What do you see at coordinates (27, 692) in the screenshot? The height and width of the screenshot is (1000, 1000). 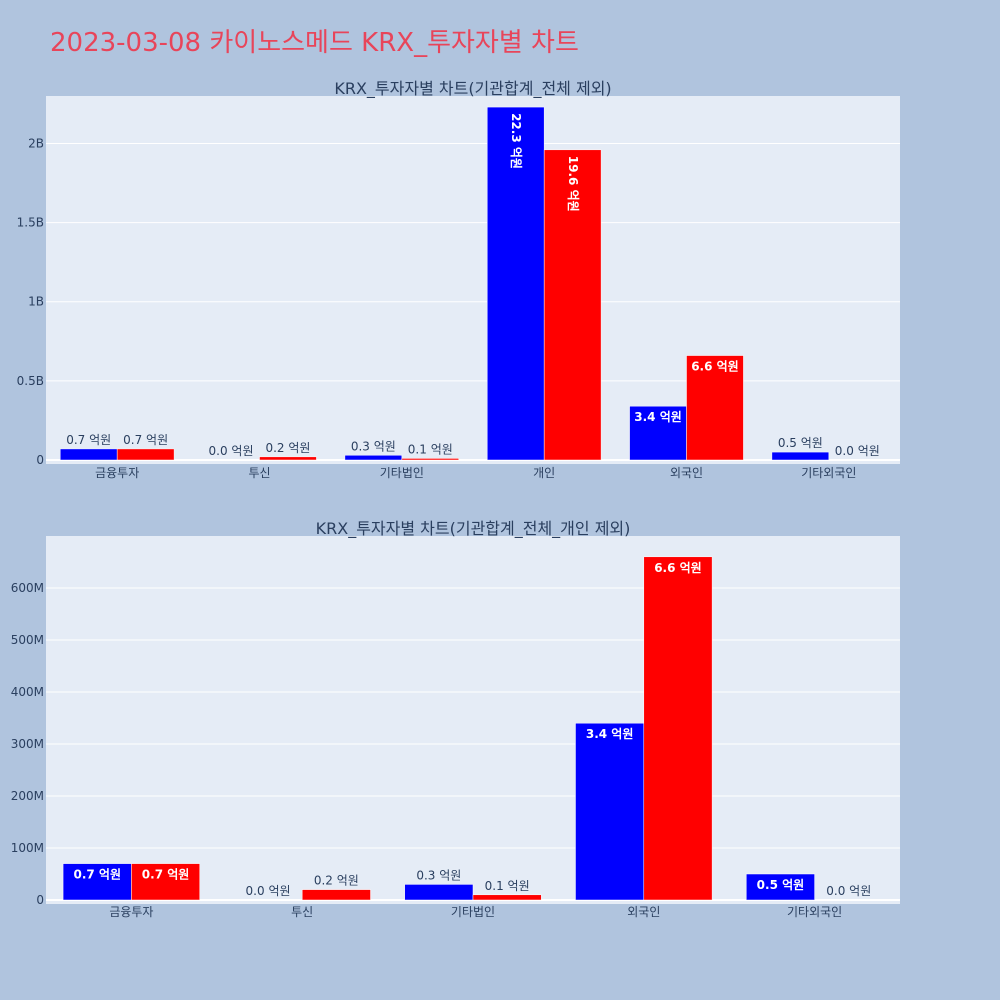 I see `y-tick-label: 400M` at bounding box center [27, 692].